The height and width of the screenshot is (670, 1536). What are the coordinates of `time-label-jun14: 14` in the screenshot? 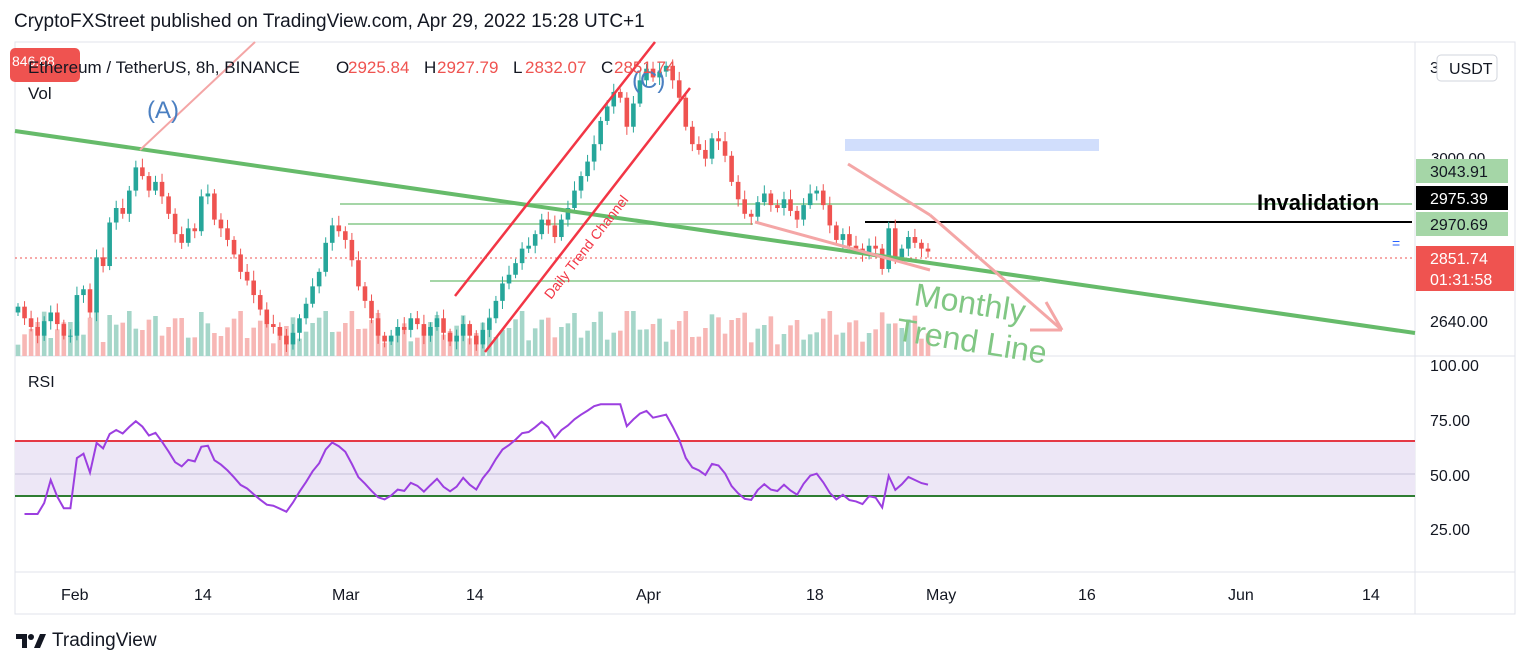 It's located at (1371, 595).